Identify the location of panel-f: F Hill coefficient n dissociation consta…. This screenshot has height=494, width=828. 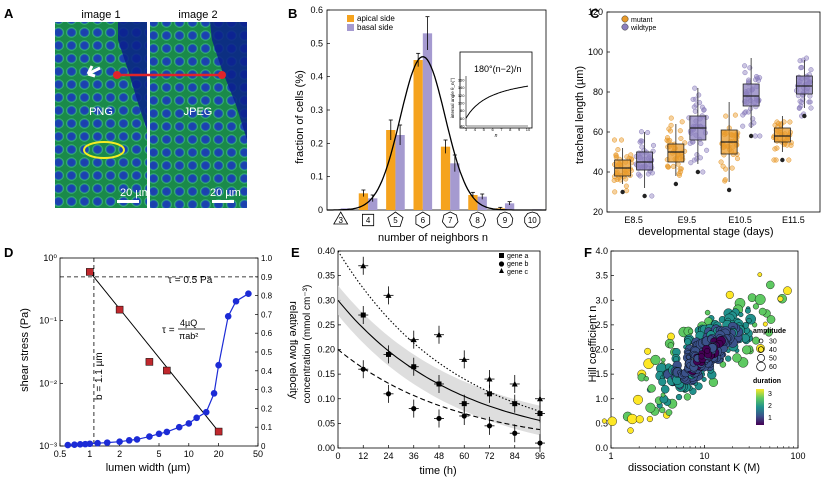
(695, 359).